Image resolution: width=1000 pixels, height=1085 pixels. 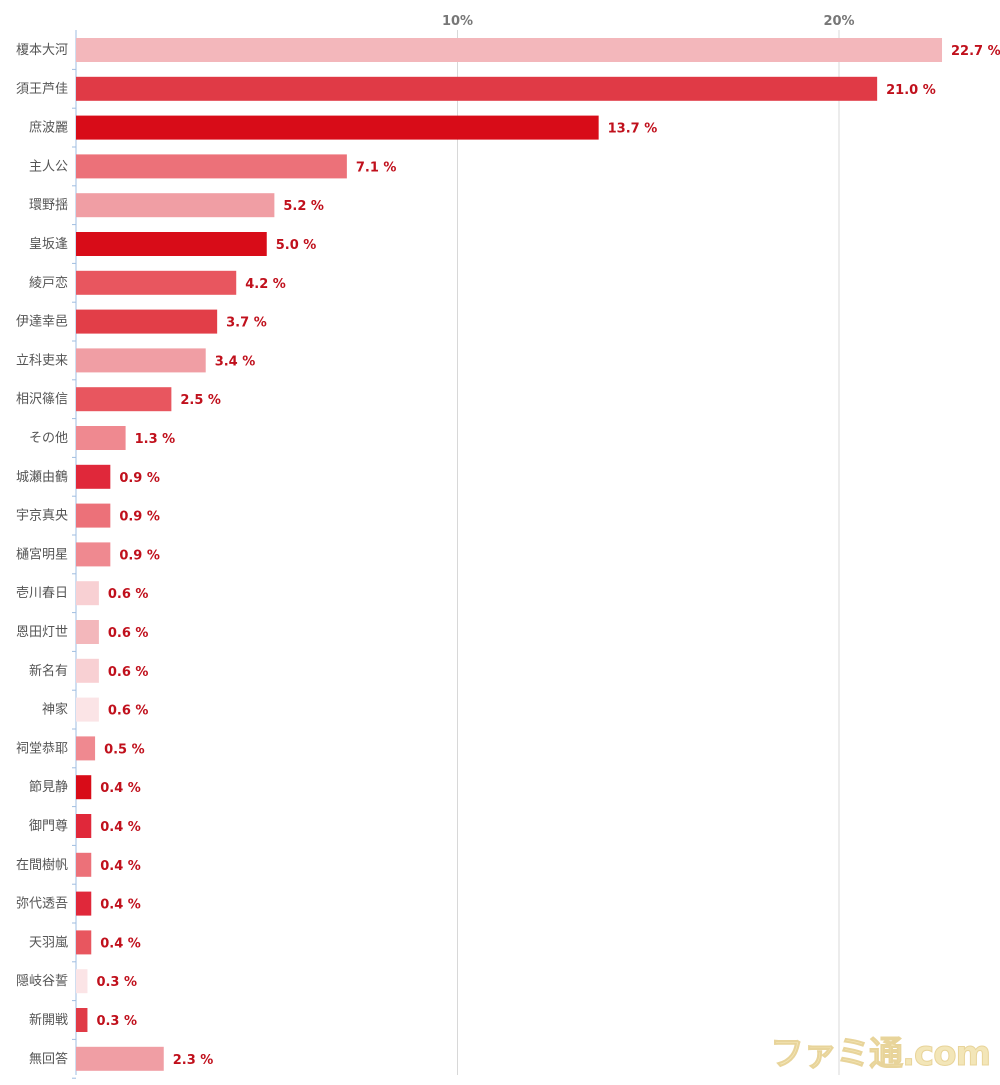 I want to click on value-label: 22.7 %, so click(x=975, y=51).